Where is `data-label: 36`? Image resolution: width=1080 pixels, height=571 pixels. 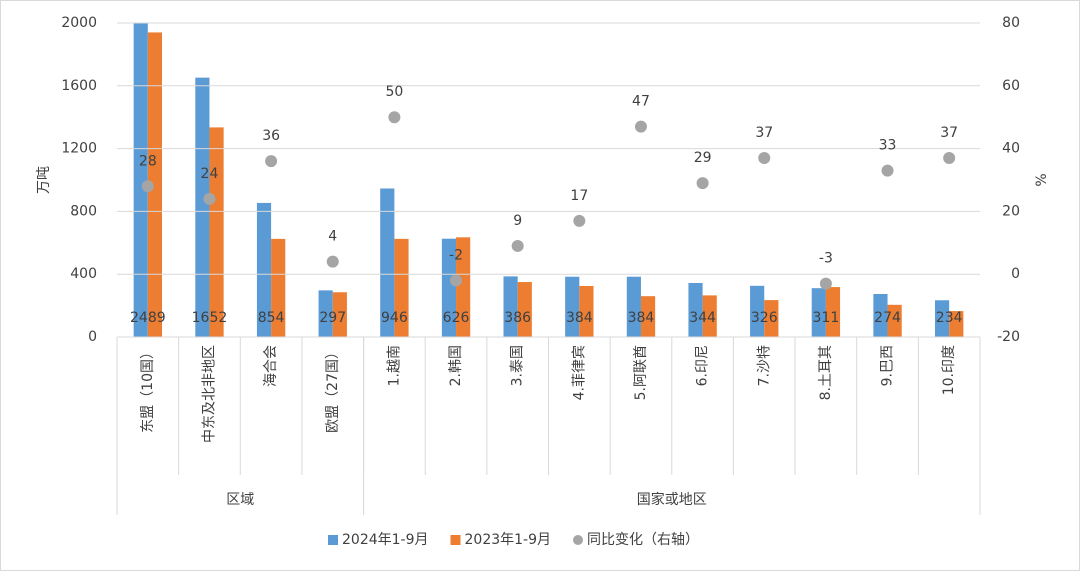 data-label: 36 is located at coordinates (271, 136).